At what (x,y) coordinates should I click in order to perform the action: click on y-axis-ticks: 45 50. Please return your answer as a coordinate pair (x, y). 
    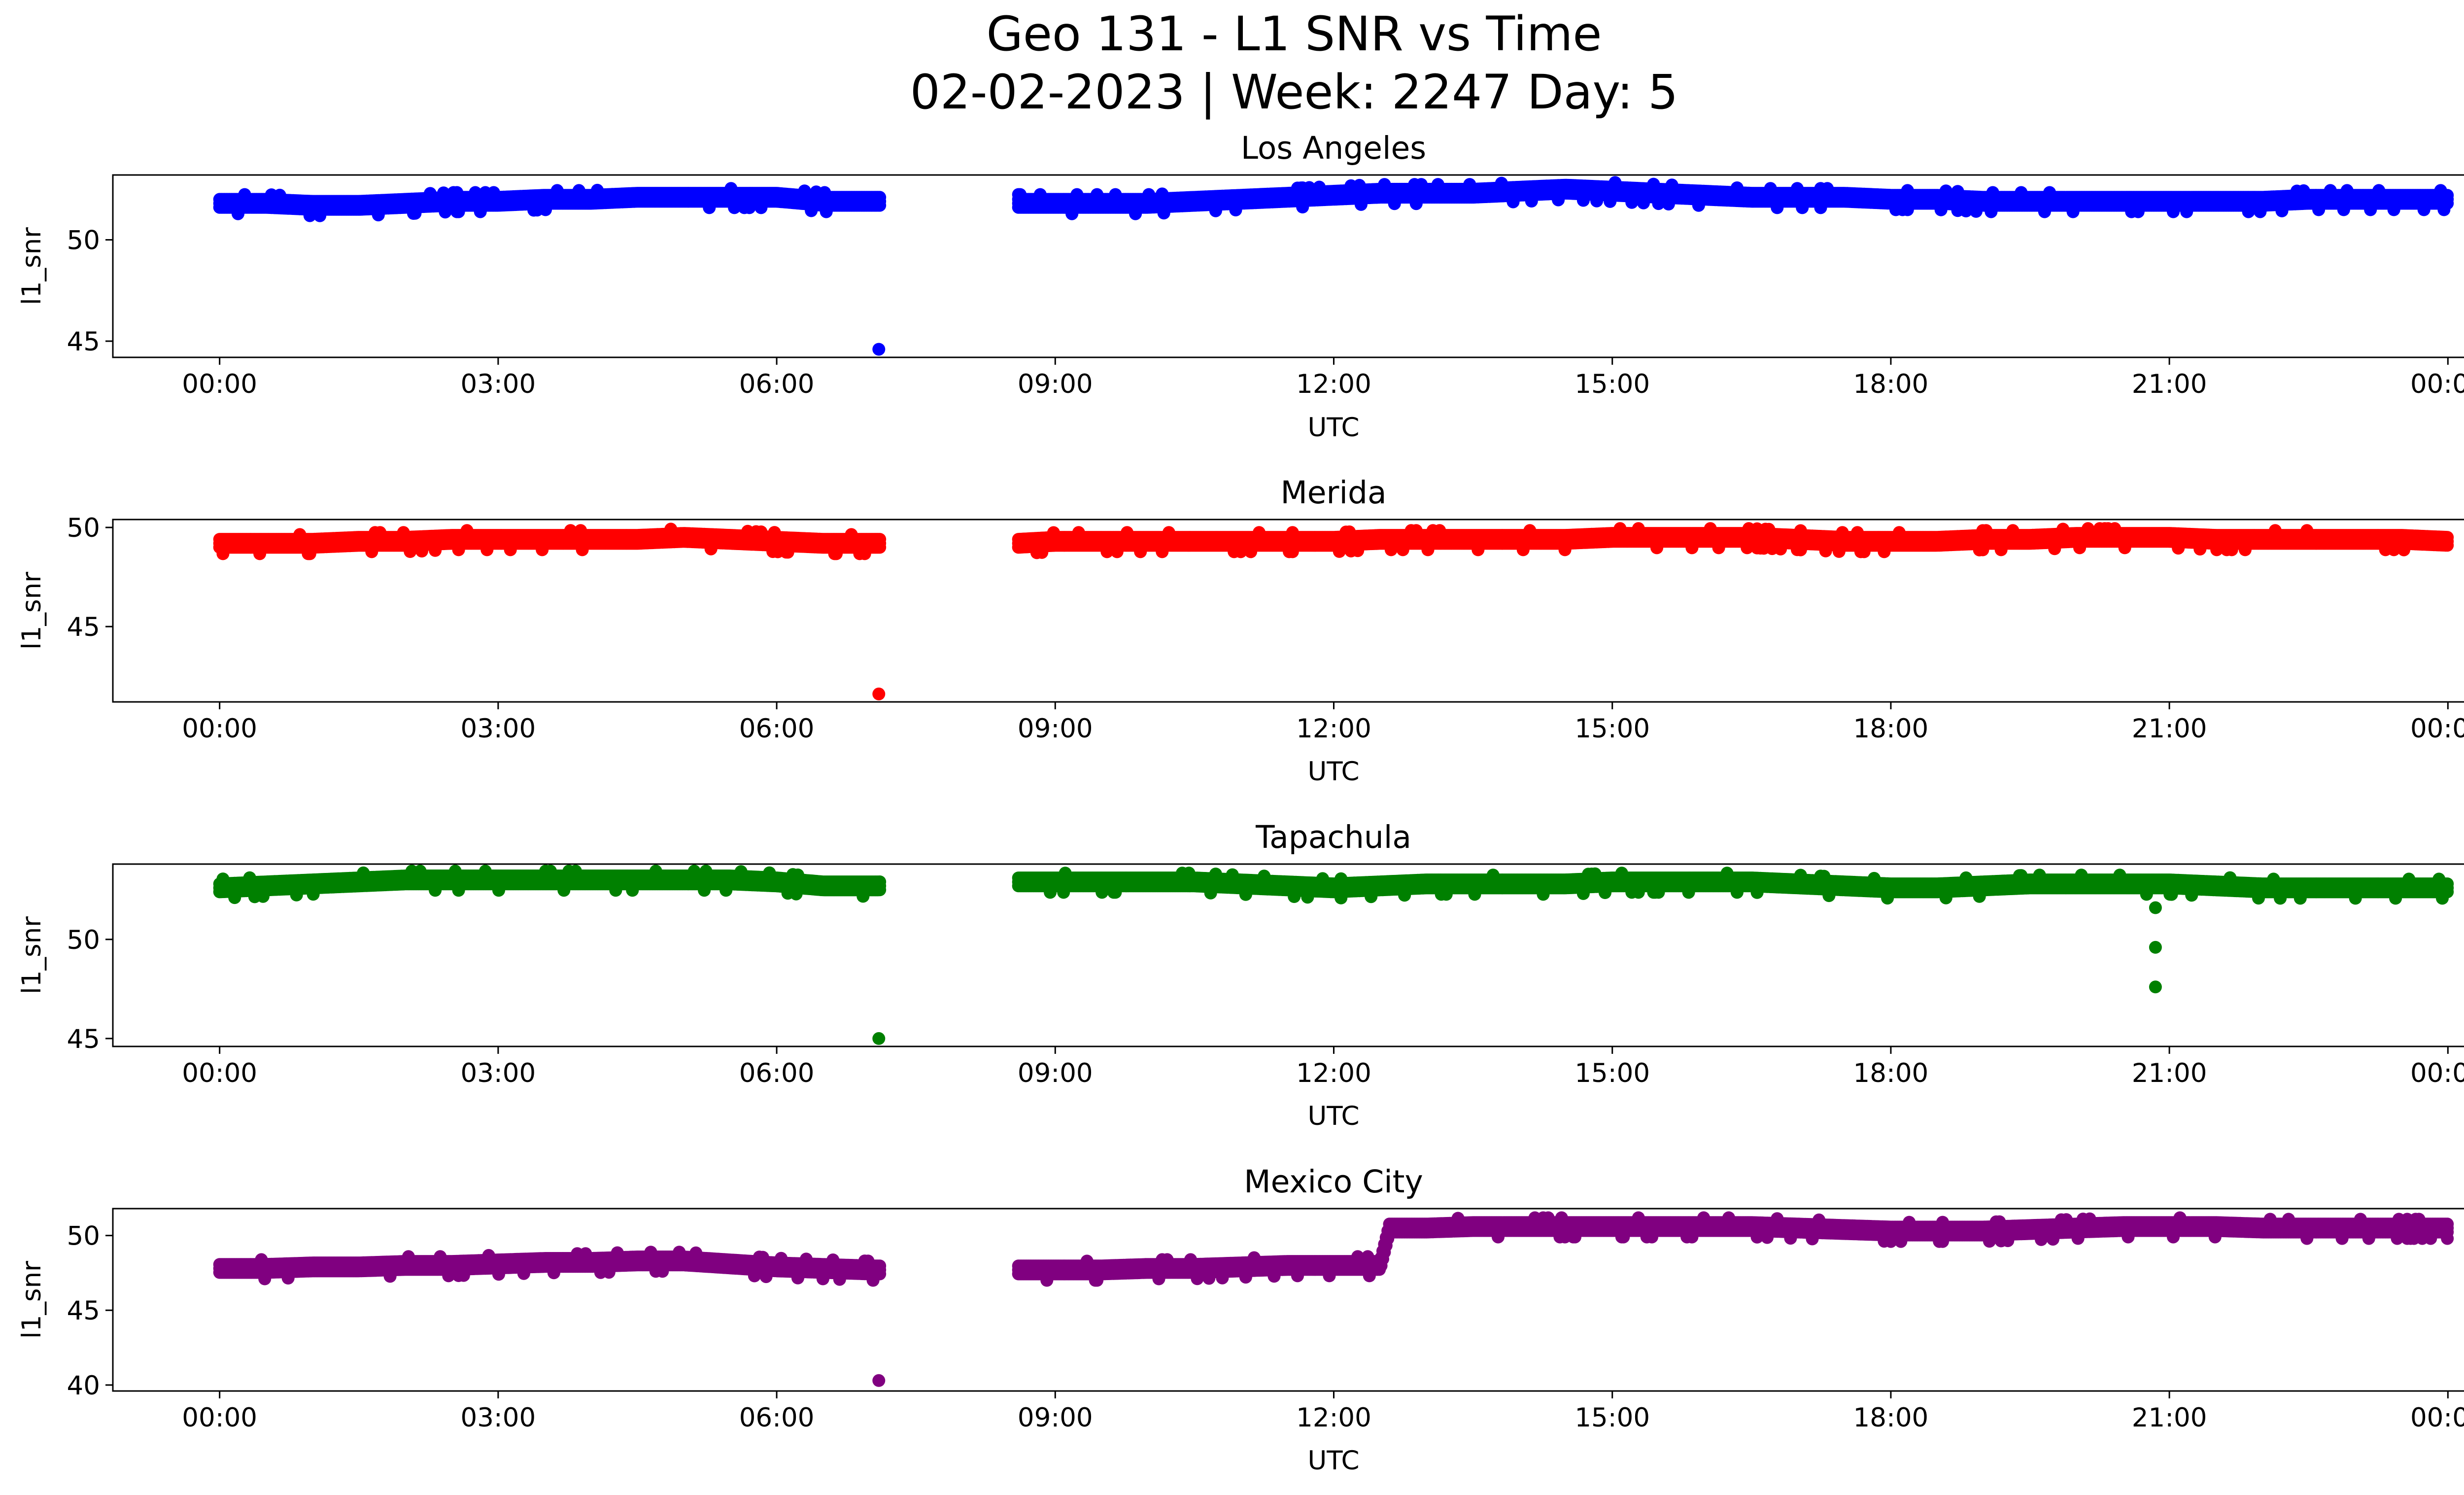
    Looking at the image, I should click on (90, 291).